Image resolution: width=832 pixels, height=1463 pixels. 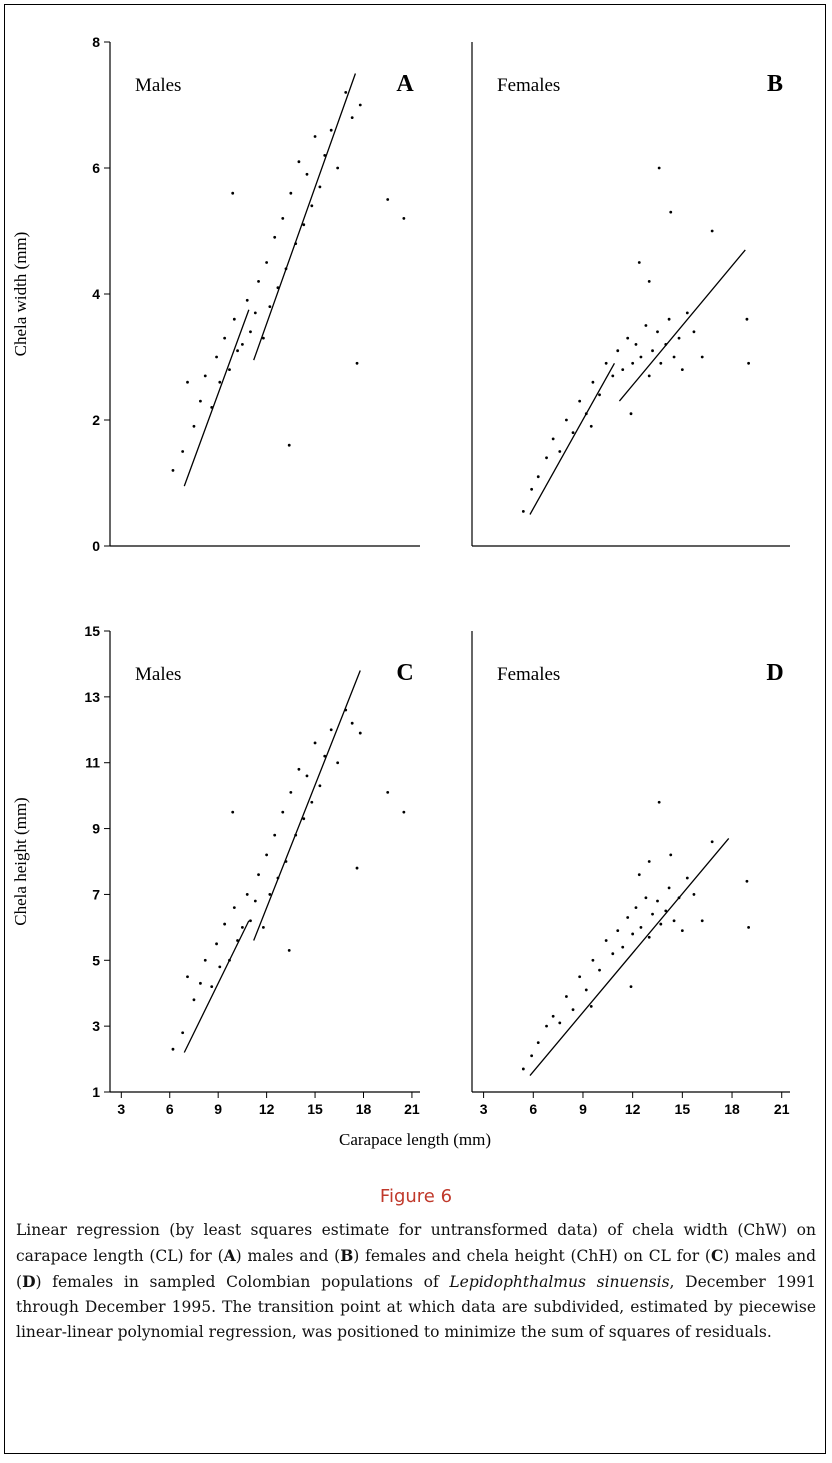 I want to click on x-tick-label: 3, so click(x=121, y=1109).